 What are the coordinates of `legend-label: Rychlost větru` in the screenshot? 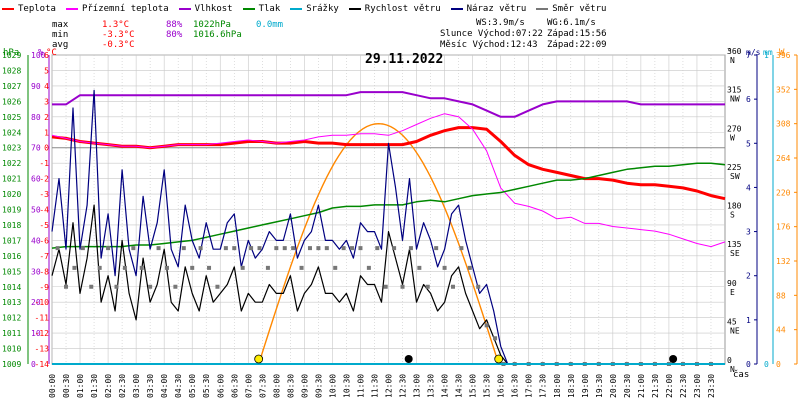 It's located at (402, 9).